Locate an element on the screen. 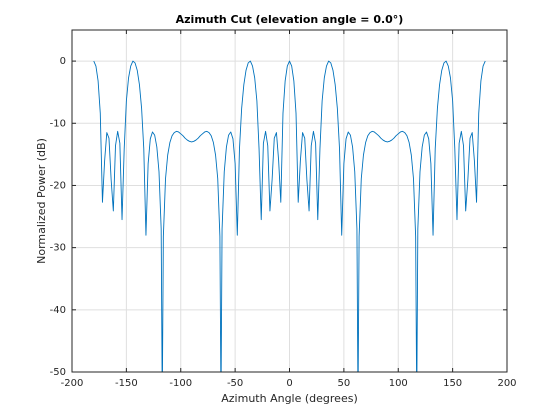 This screenshot has height=420, width=560. y-axis-label: Normalized Power (dB) is located at coordinates (41, 201).